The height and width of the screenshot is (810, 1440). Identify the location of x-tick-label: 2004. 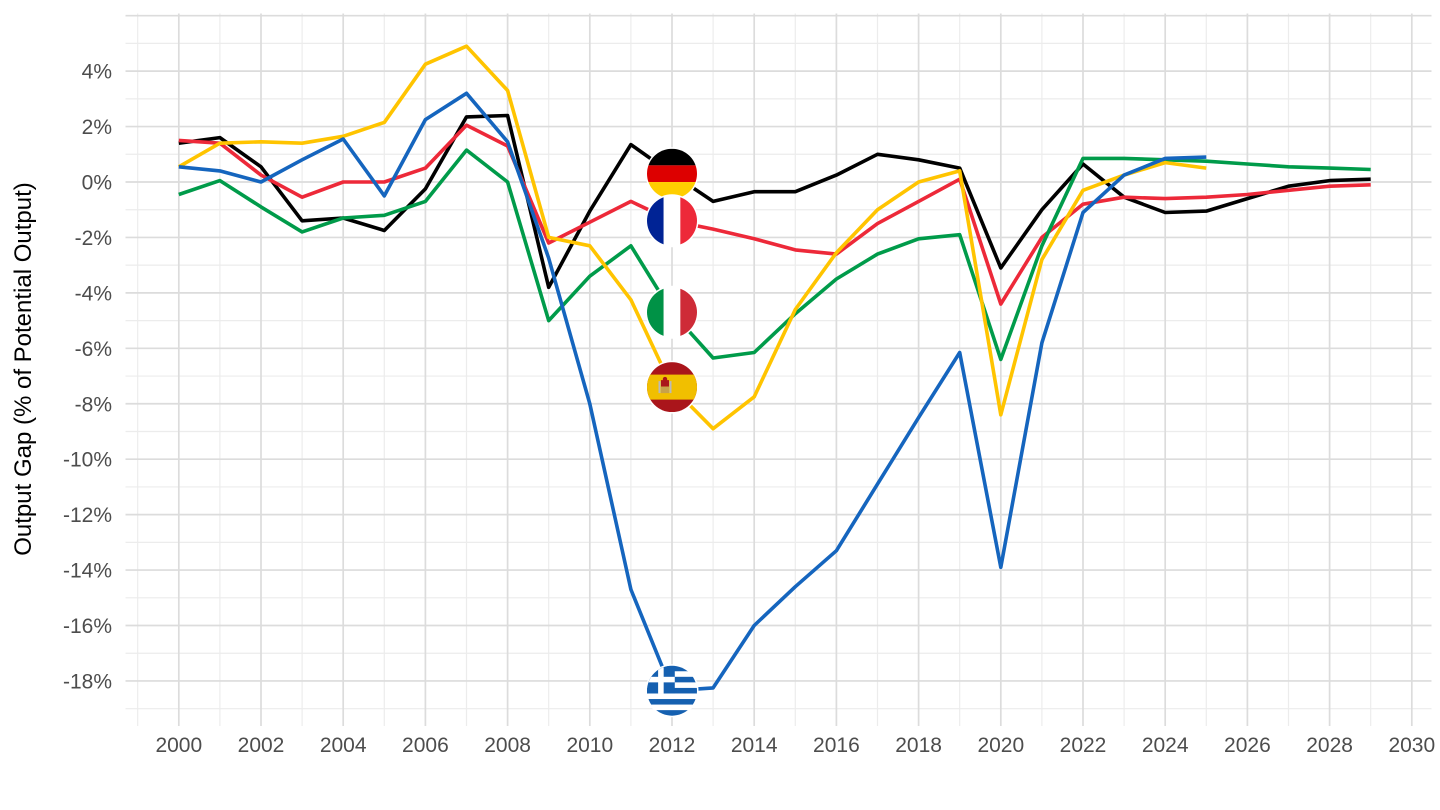
(343, 745).